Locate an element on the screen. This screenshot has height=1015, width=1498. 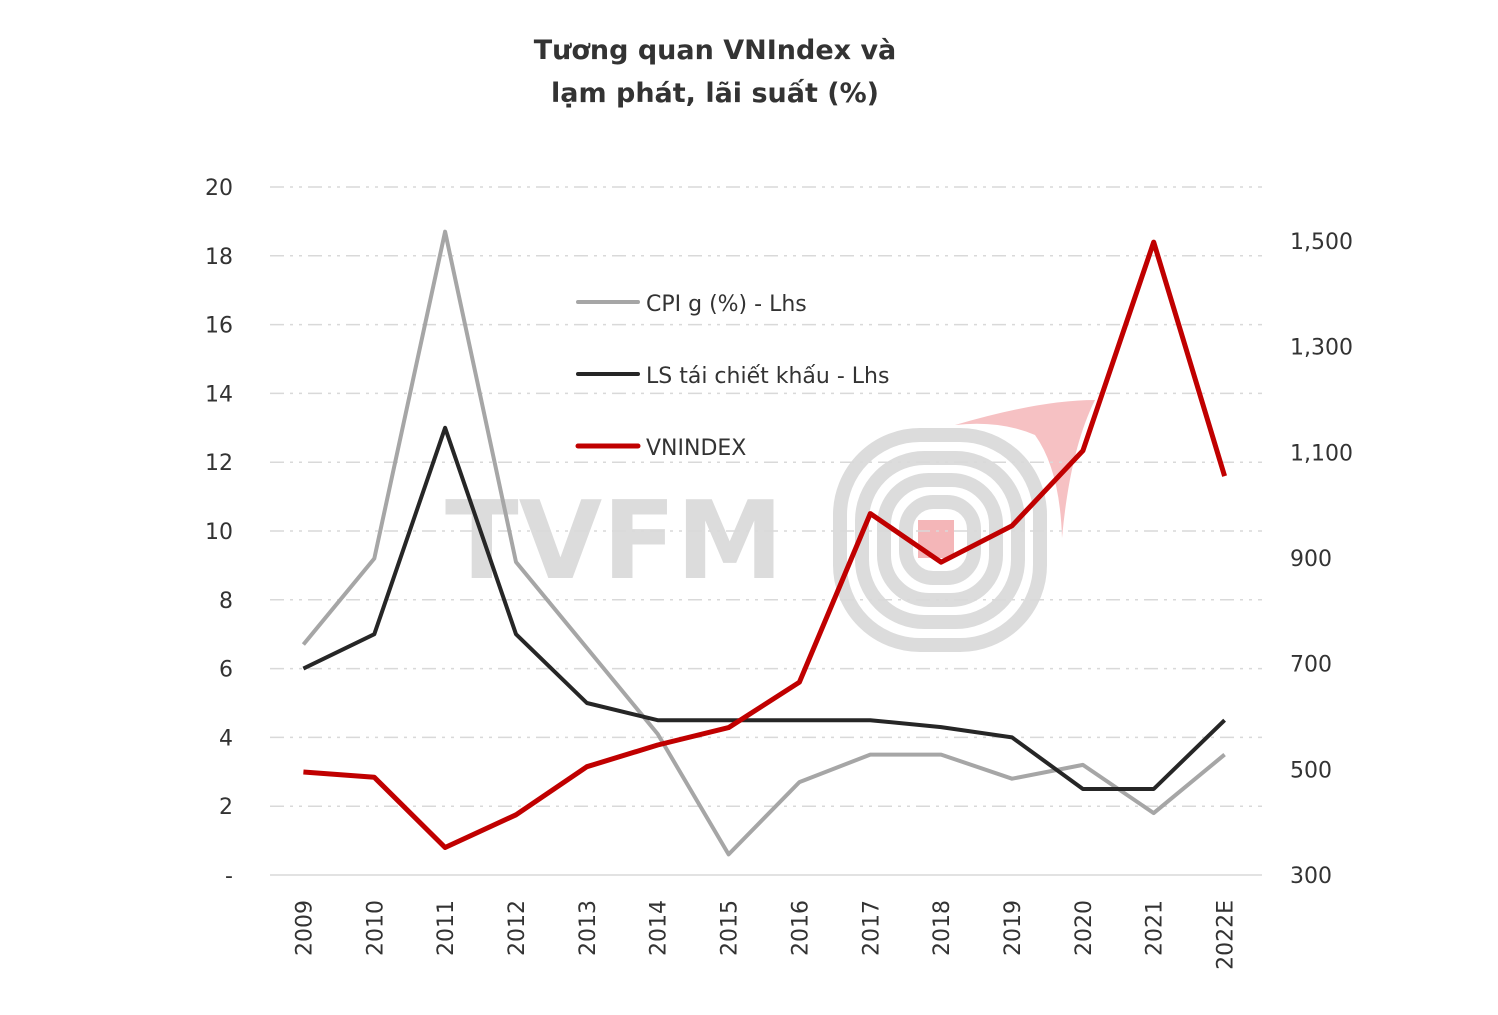
legend-label: VNINDEX is located at coordinates (696, 448).